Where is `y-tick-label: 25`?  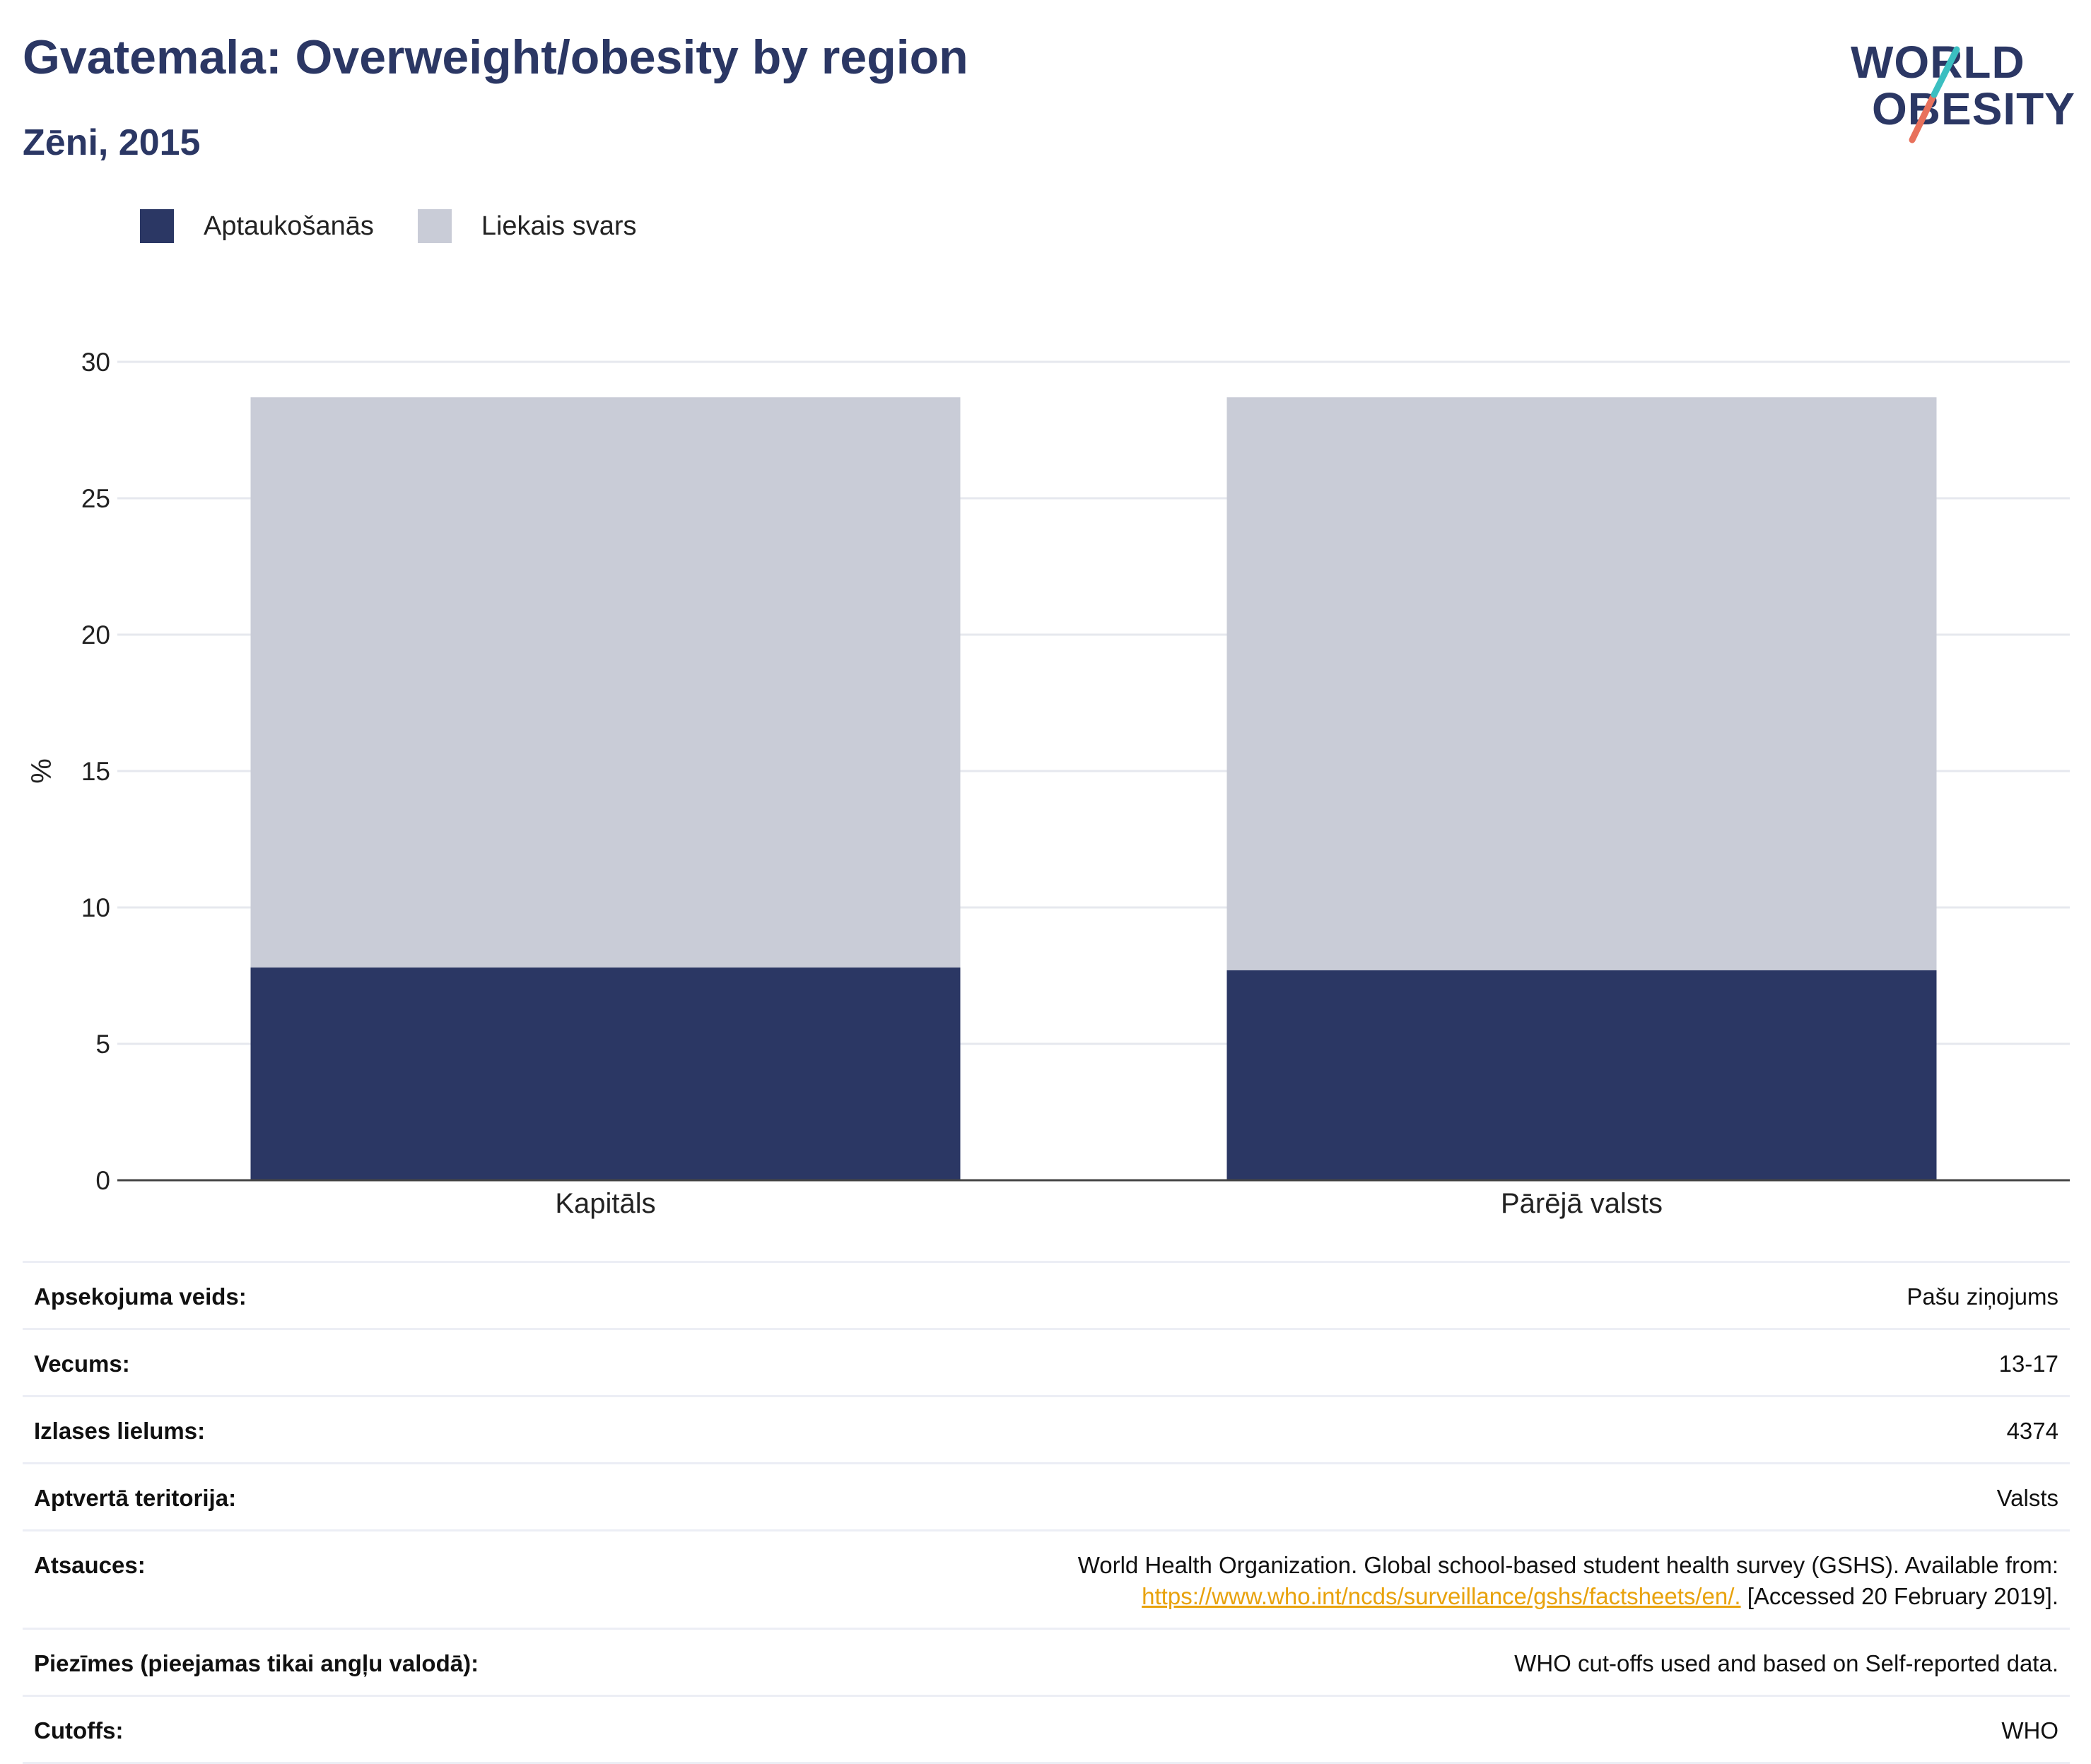
y-tick-label: 25 is located at coordinates (95, 499).